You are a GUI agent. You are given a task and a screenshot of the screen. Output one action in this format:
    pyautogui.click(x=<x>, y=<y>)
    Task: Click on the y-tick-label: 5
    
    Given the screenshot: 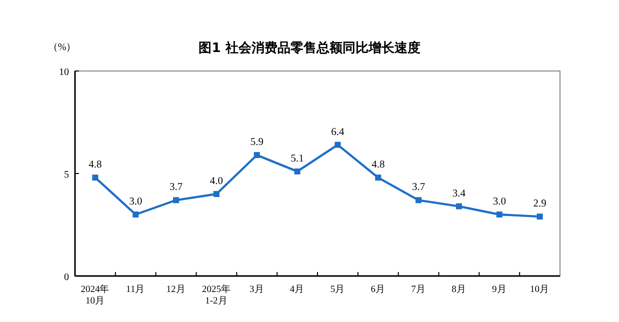 What is the action you would take?
    pyautogui.click(x=66, y=175)
    